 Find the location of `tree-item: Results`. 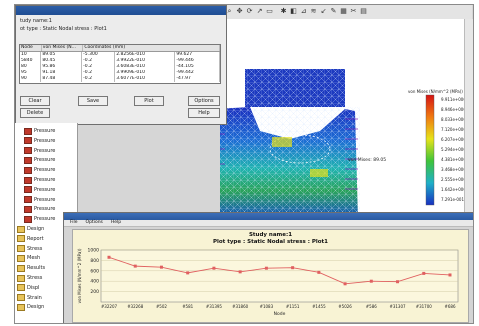

tree-item: Results is located at coordinates (31, 268).